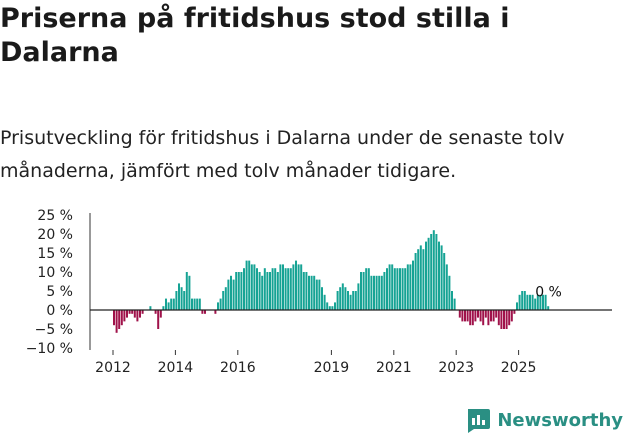 Image resolution: width=631 pixels, height=439 pixels. What do you see at coordinates (332, 367) in the screenshot?
I see `x-tick-label: 2019` at bounding box center [332, 367].